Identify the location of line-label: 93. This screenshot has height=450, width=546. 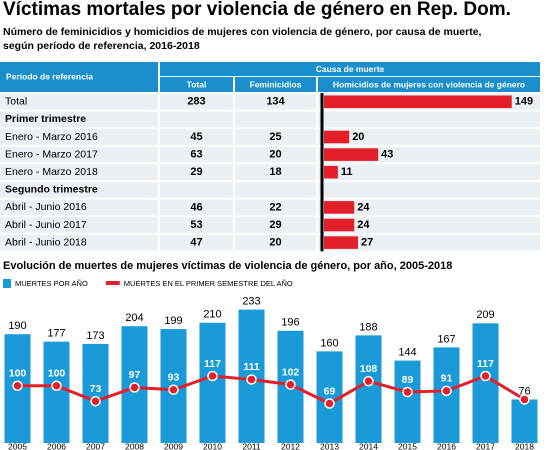
(174, 378).